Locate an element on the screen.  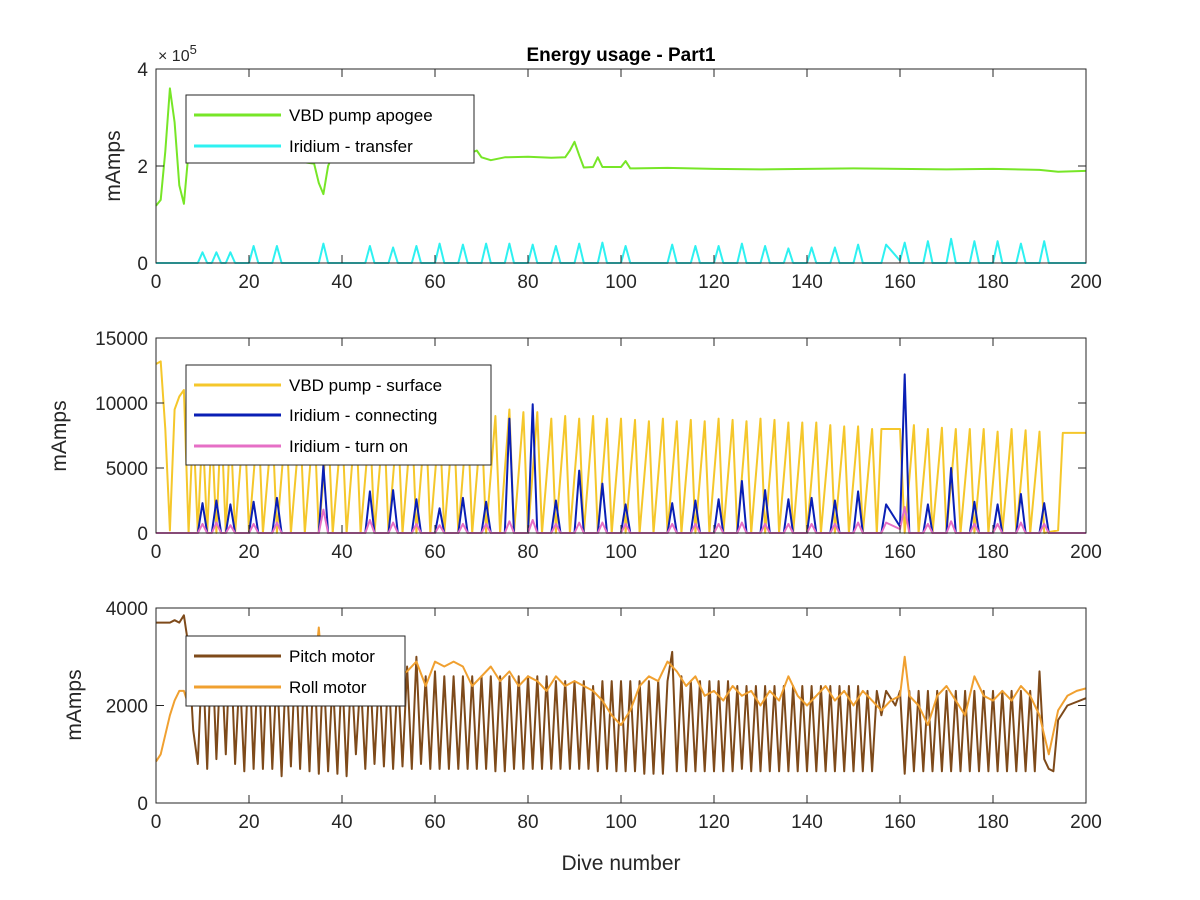
panel-3-xlabel: Dive number is located at coordinates (620, 863).